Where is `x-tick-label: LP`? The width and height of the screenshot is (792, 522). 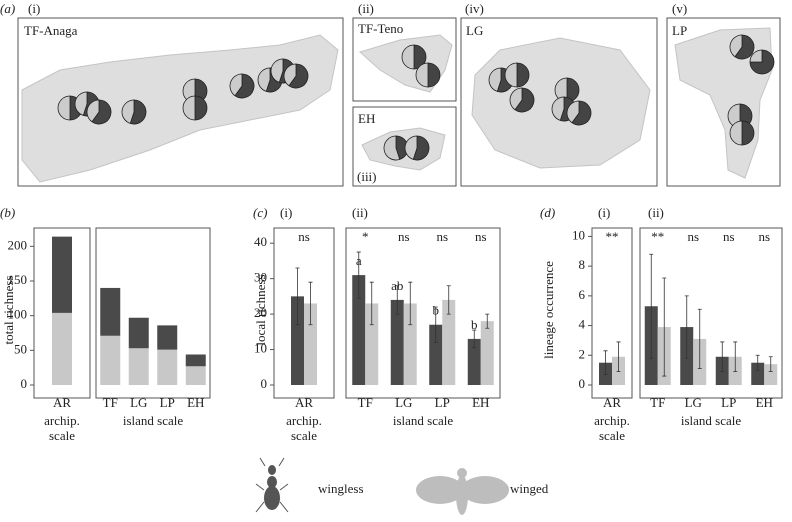 x-tick-label: LP is located at coordinates (728, 402).